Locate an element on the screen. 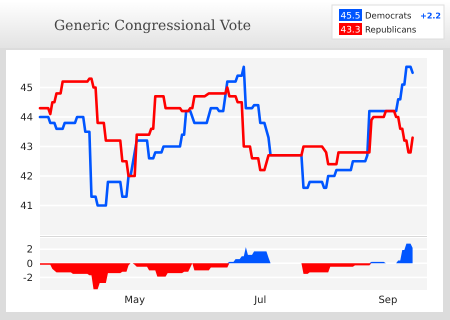 The width and height of the screenshot is (450, 320). y-tick-label: 43 is located at coordinates (26, 147).